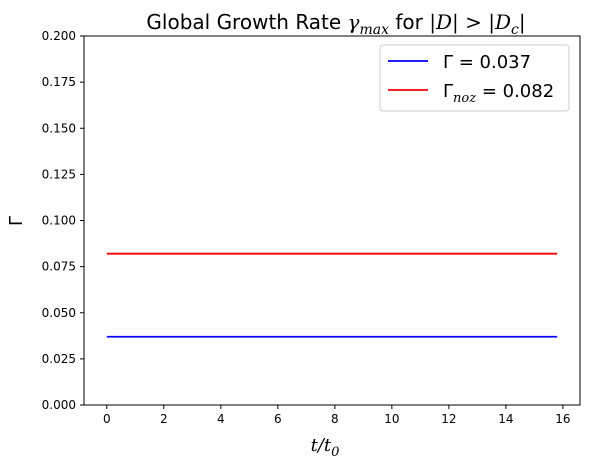 The height and width of the screenshot is (466, 589). Describe the element at coordinates (59, 221) in the screenshot. I see `y-tick-label: 0.100` at that location.